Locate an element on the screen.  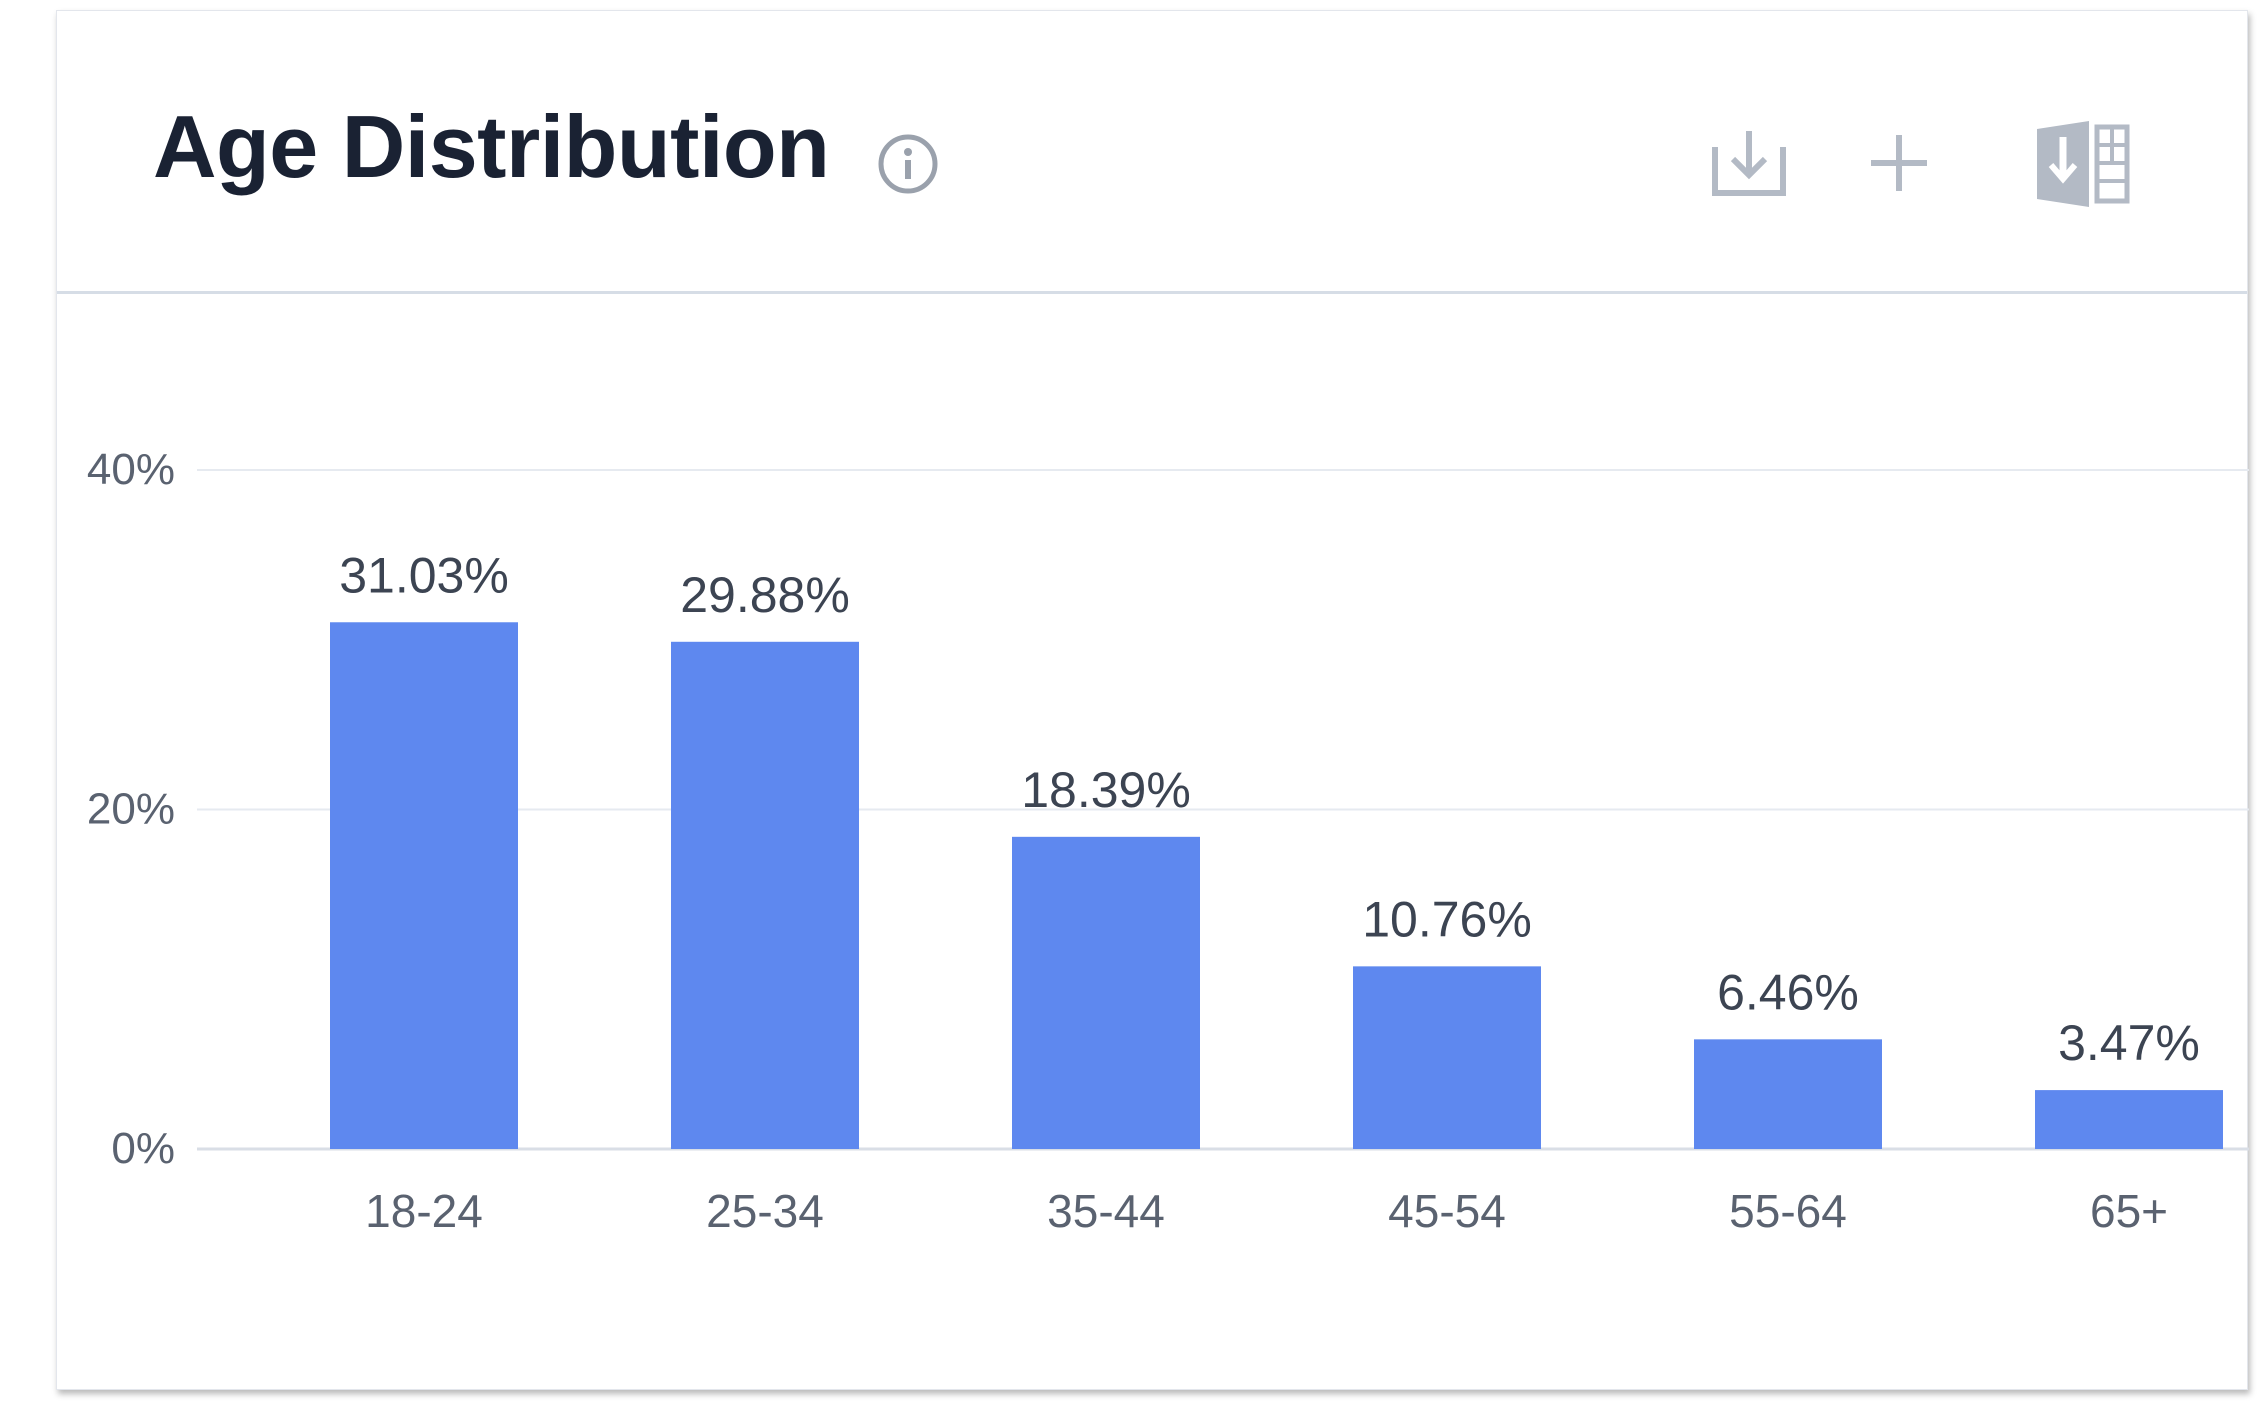
data-label: 10.76% is located at coordinates (1447, 919).